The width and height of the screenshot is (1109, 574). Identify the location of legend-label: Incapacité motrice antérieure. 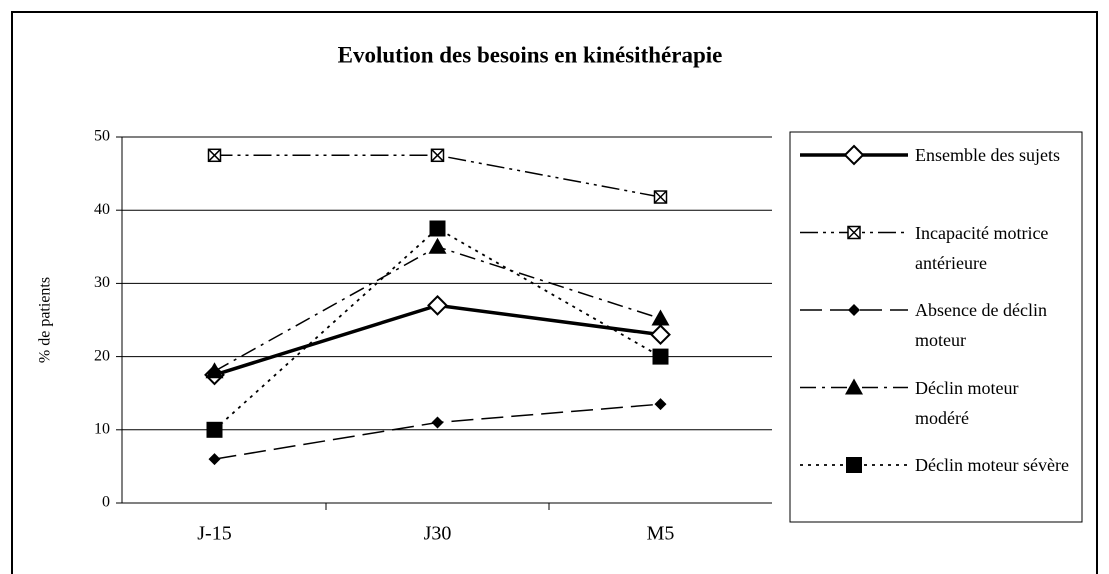
(982, 247).